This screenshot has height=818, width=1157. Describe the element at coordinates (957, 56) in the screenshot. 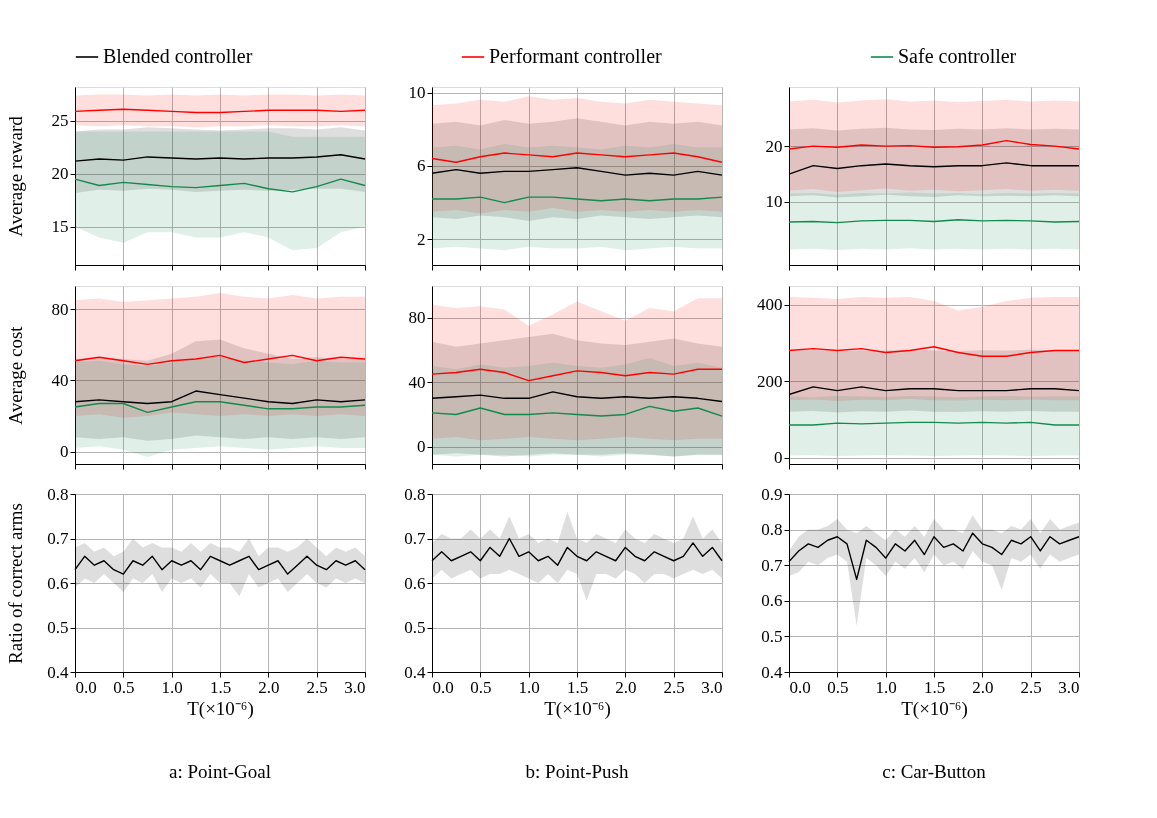

I see `legend-label: Safe controller` at that location.